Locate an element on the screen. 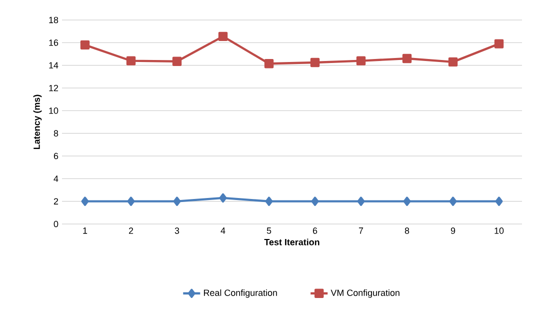 This screenshot has height=329, width=545. x-tick-label: 4 is located at coordinates (223, 231).